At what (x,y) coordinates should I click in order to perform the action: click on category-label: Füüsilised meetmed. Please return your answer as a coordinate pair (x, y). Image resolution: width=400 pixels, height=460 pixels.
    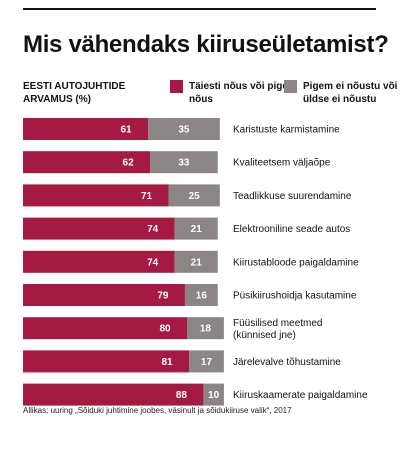
    Looking at the image, I should click on (277, 323).